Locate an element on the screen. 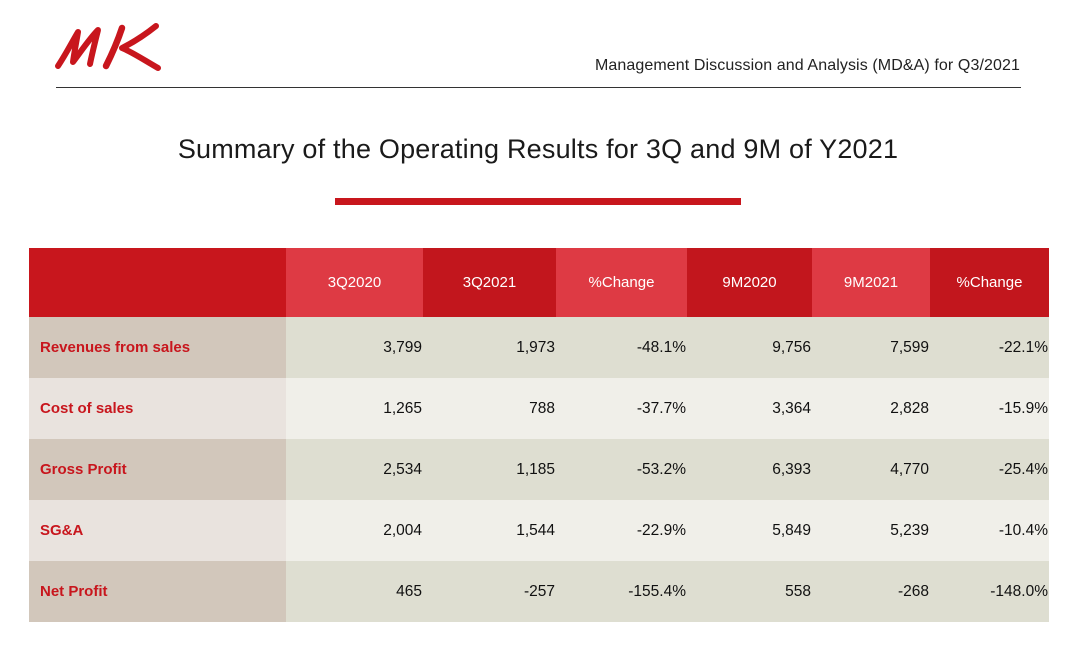 This screenshot has height=656, width=1076. row-label: Gross Profit is located at coordinates (157, 469).